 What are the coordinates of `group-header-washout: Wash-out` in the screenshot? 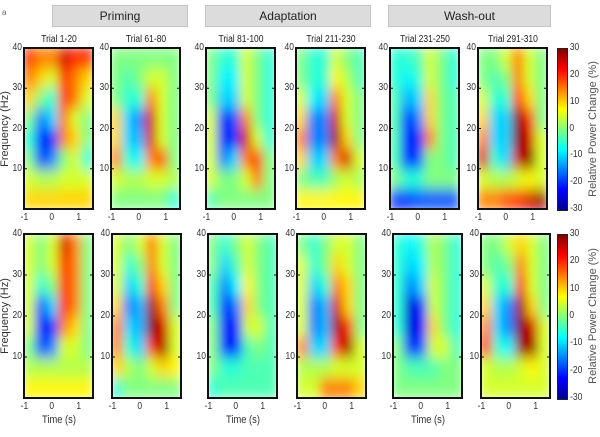 It's located at (469, 16).